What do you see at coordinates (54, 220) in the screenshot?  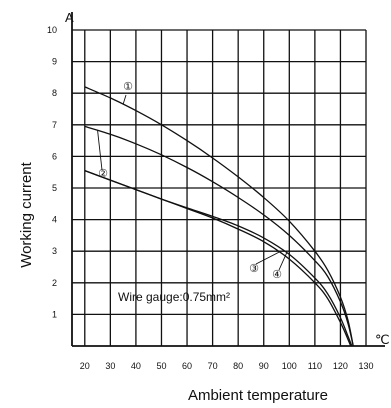 I see `y-tick-label: 4` at bounding box center [54, 220].